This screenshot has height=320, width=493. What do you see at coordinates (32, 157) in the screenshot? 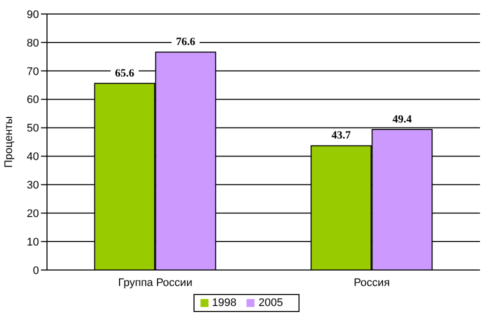
I see `y-tick-label: 40` at bounding box center [32, 157].